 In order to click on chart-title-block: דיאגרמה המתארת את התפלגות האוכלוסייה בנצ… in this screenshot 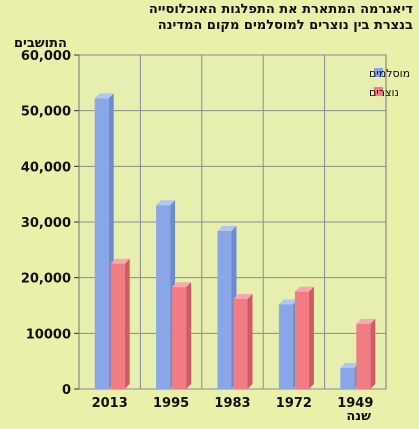, I will do `click(210, 18)`.